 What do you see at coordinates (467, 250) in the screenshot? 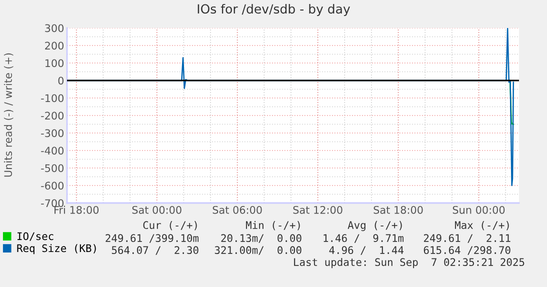
I see `text: 615.64 /298.70` at bounding box center [467, 250].